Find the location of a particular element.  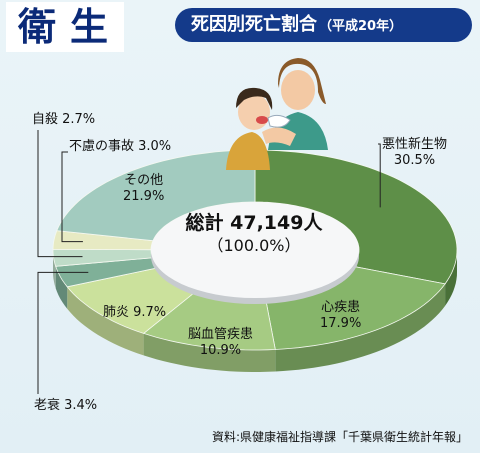

source-note: 資料:県健康福祉指導課「千葉県衛生統計年報」 is located at coordinates (339, 437).